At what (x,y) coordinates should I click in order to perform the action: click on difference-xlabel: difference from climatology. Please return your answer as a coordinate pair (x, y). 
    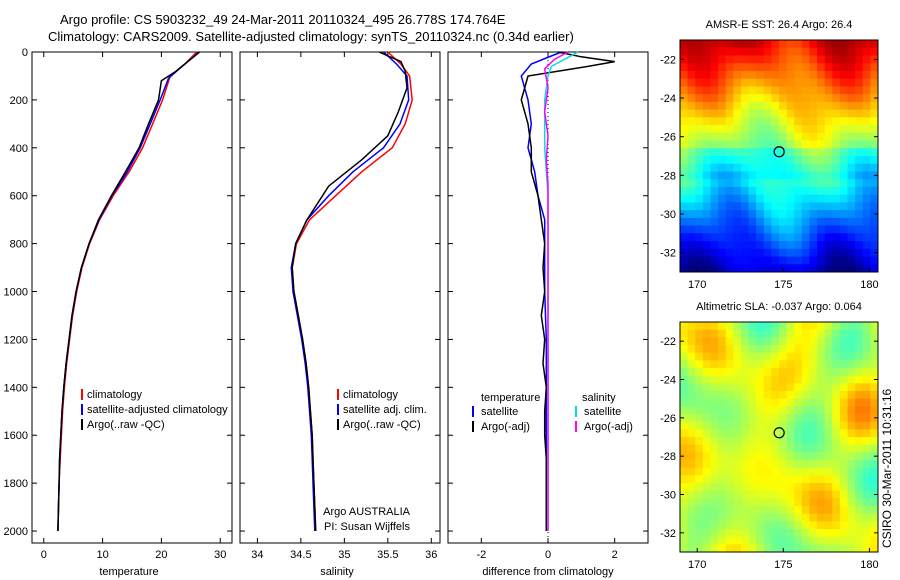
    Looking at the image, I should click on (548, 572).